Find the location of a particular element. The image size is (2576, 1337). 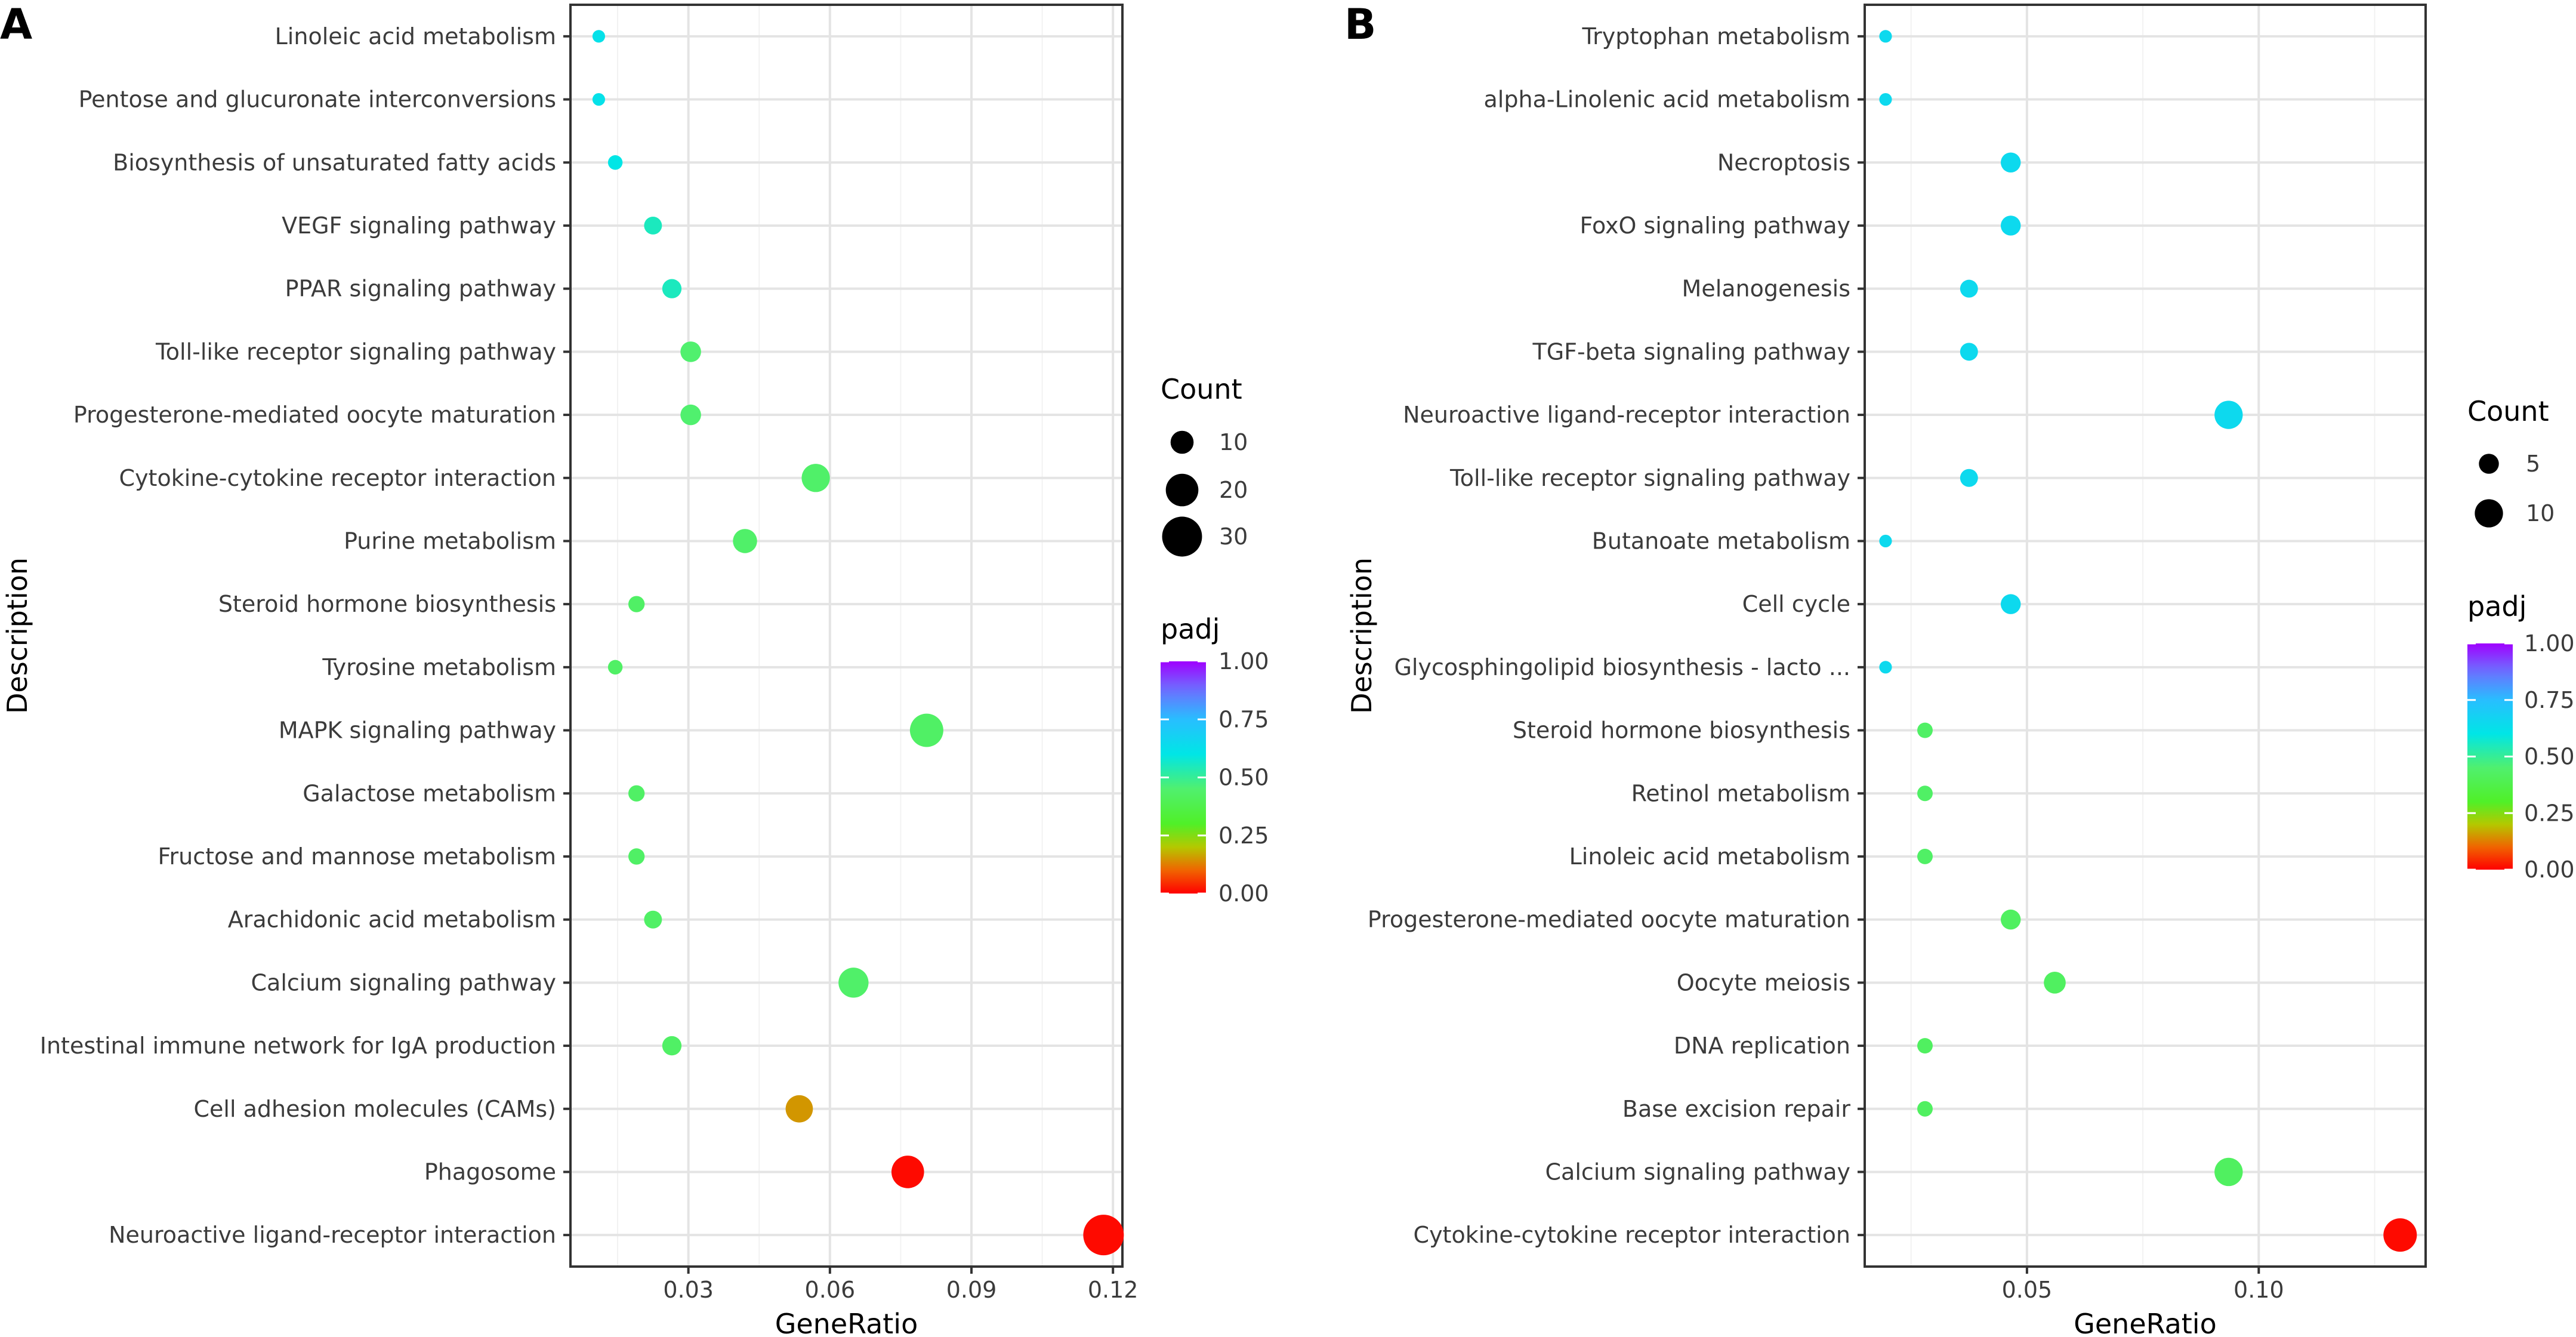

y-tick-label: Fructose and mannose metabolism is located at coordinates (357, 856).